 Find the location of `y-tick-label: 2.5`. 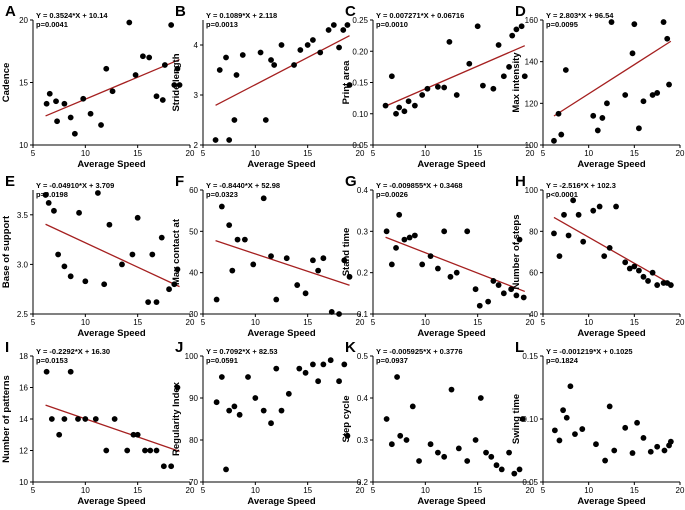

y-tick-label: 2.5 is located at coordinates (23, 314).